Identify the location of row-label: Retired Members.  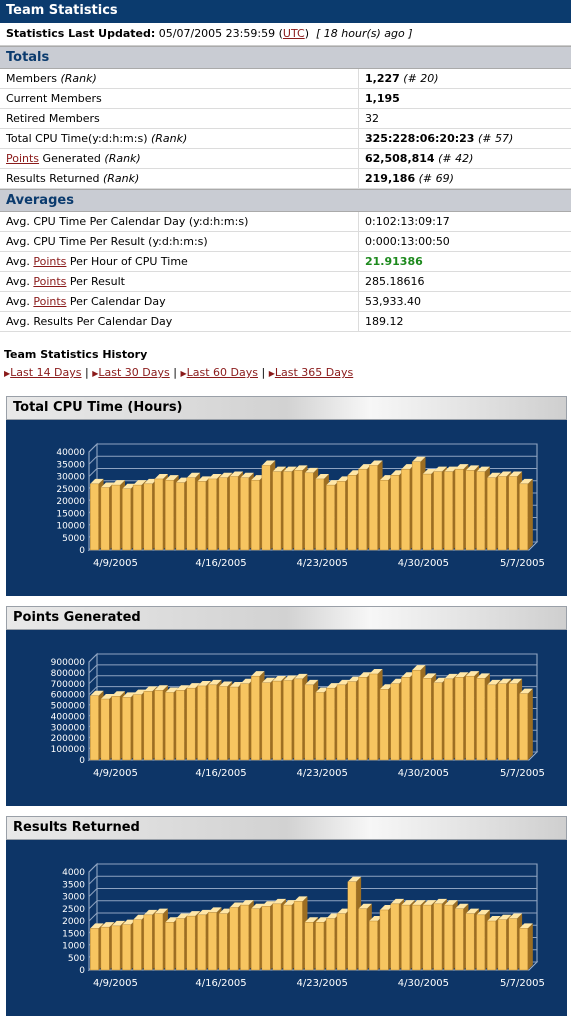
(53, 118).